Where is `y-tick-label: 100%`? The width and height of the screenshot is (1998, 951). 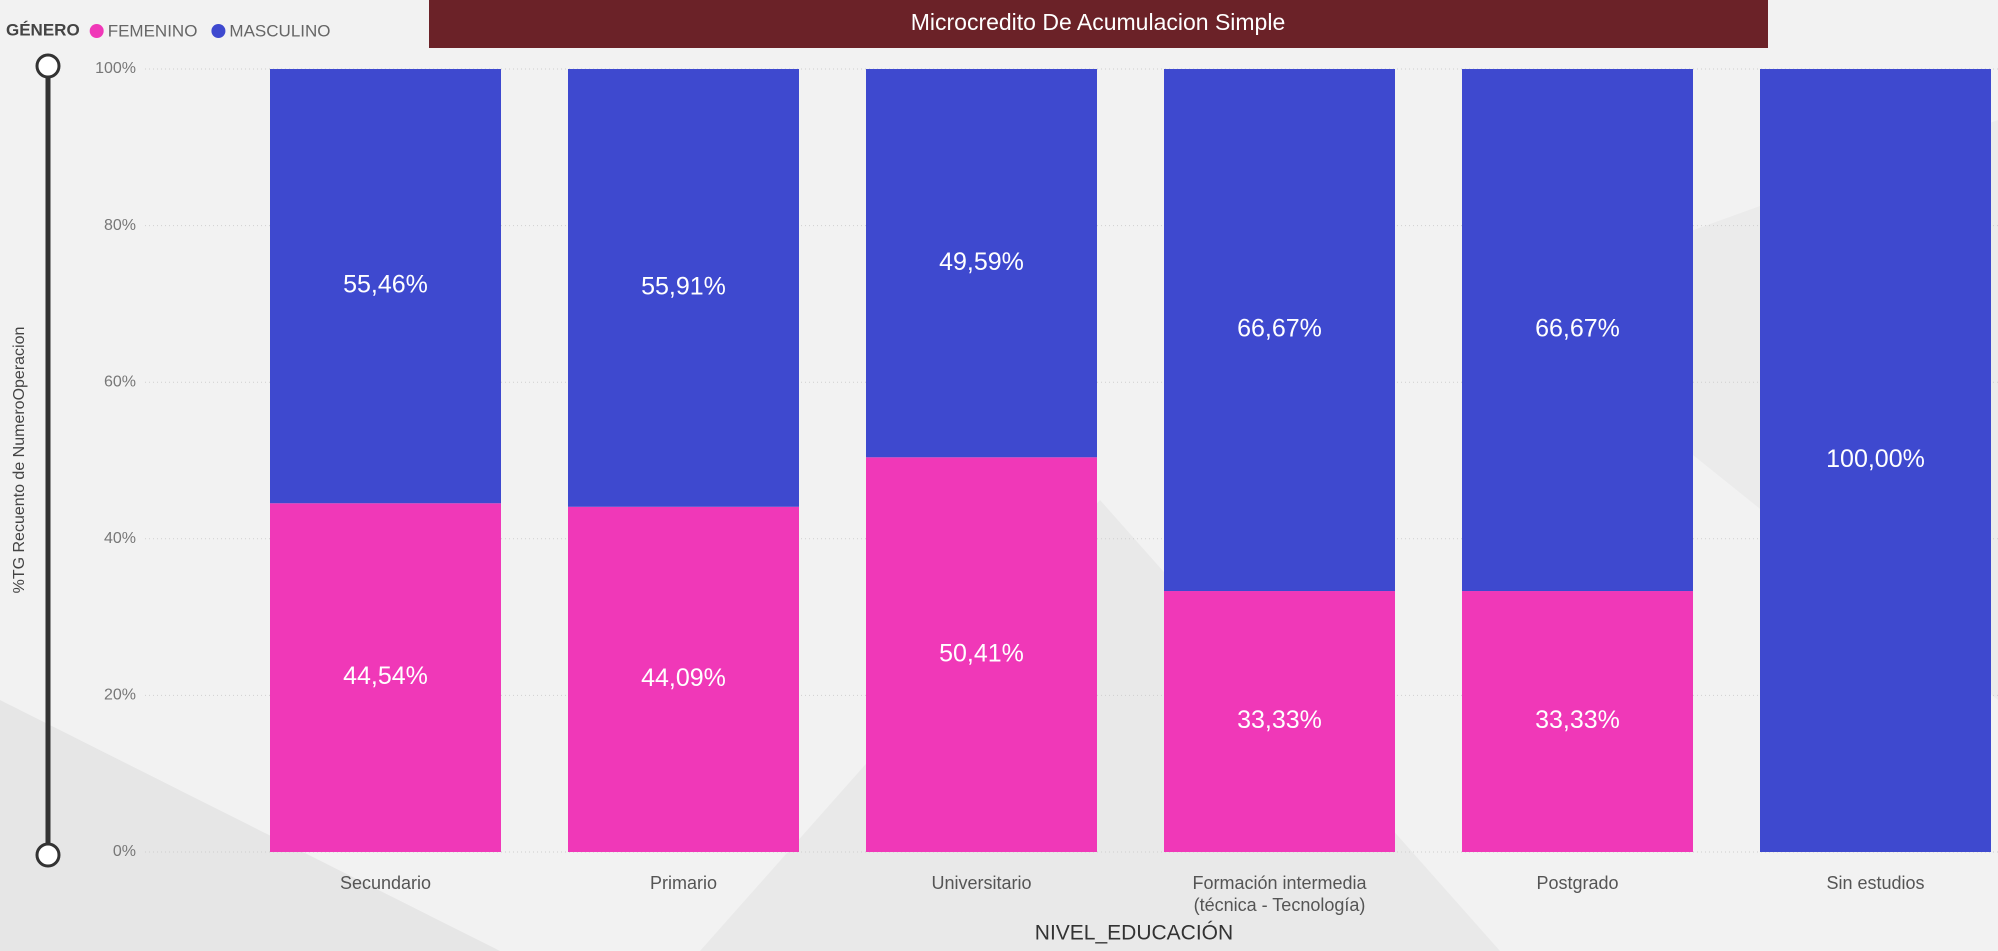
y-tick-label: 100% is located at coordinates (115, 68).